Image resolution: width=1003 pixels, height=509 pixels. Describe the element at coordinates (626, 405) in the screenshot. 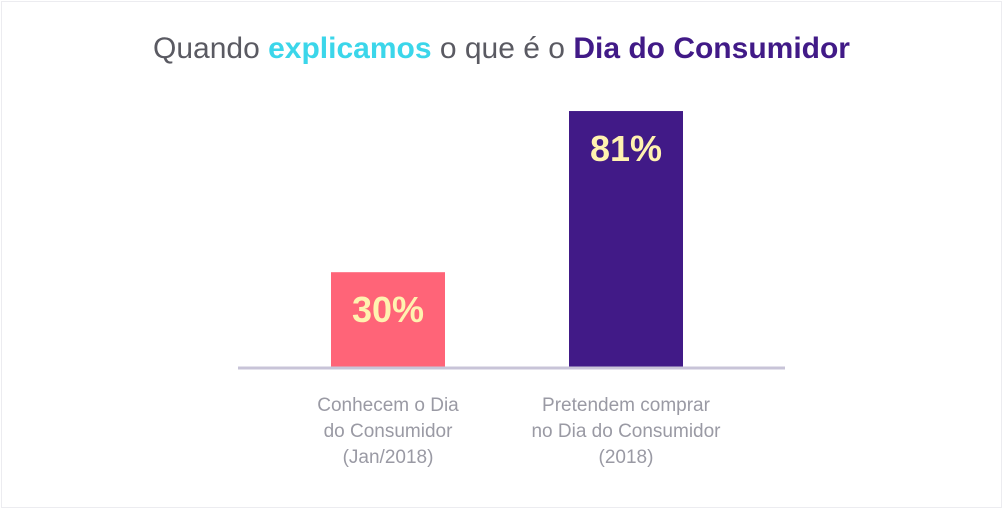

I see `category-label-2-line-1: Pretendem comprar` at that location.